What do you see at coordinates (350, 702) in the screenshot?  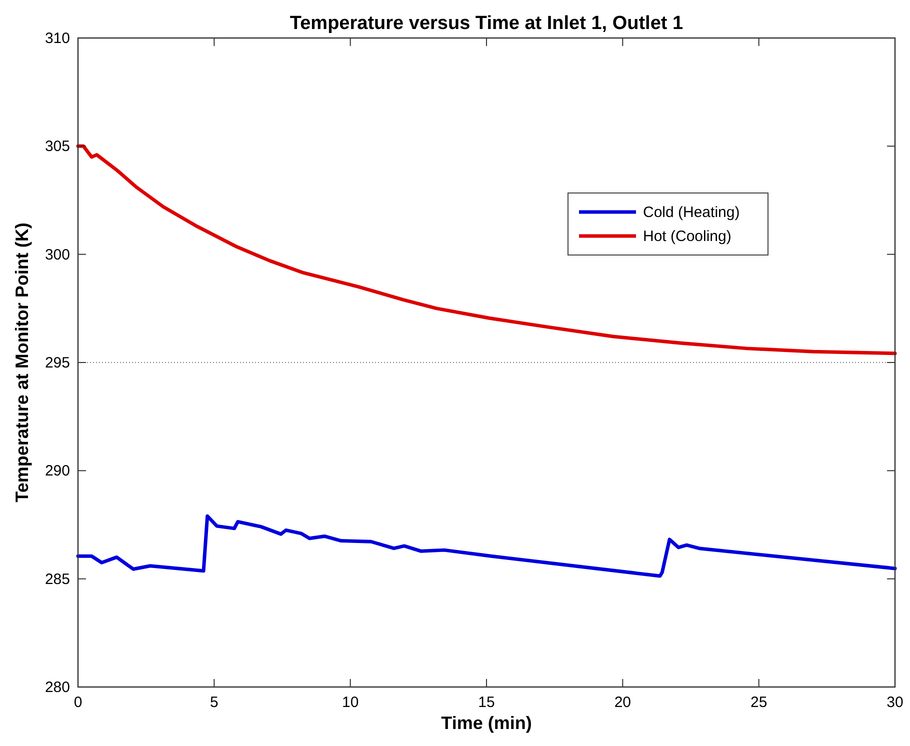 I see `x-tick-label: 10` at bounding box center [350, 702].